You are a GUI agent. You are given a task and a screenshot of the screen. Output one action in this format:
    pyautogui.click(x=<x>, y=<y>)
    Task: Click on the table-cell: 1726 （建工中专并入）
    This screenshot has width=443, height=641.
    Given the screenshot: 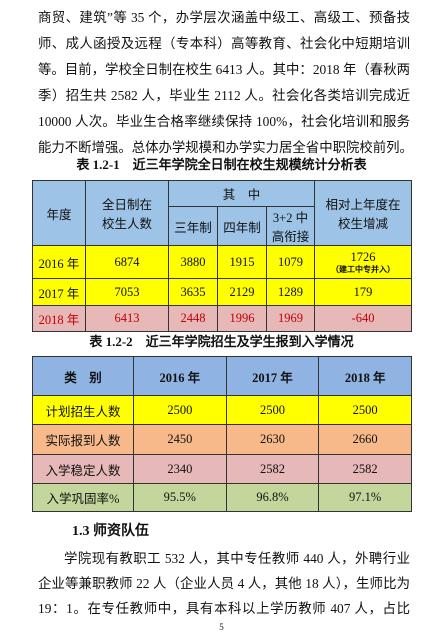 What is the action you would take?
    pyautogui.click(x=363, y=262)
    